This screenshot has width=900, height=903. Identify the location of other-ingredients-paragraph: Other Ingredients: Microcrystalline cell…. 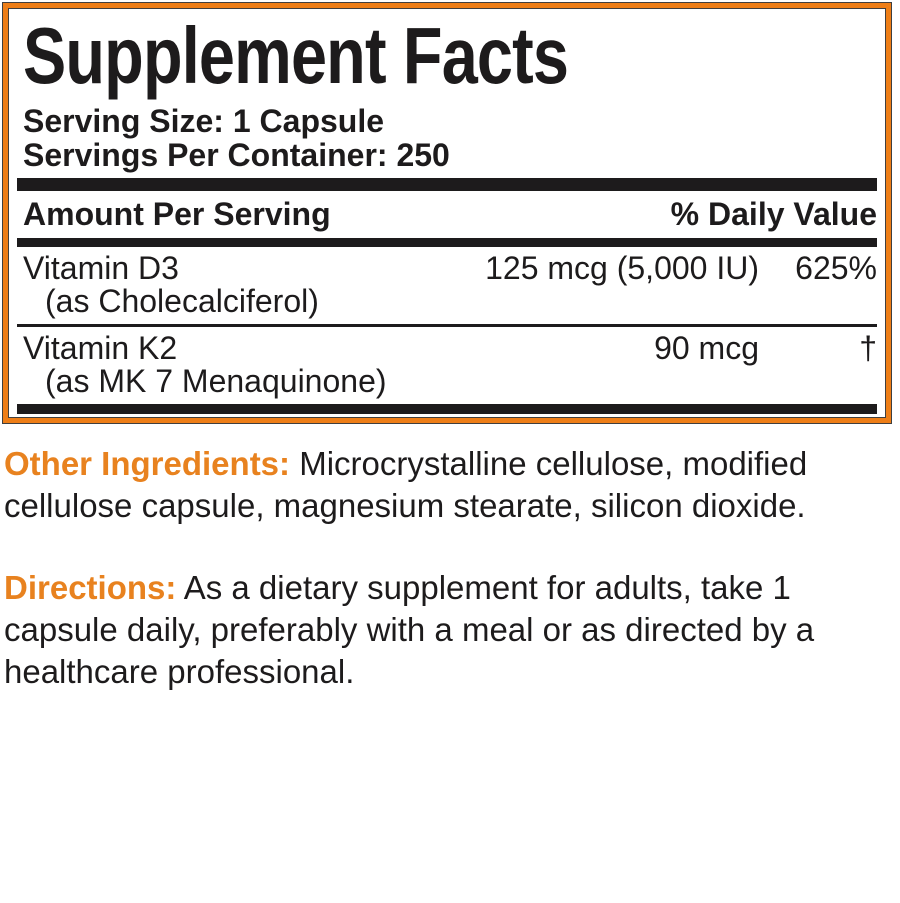
(442, 485).